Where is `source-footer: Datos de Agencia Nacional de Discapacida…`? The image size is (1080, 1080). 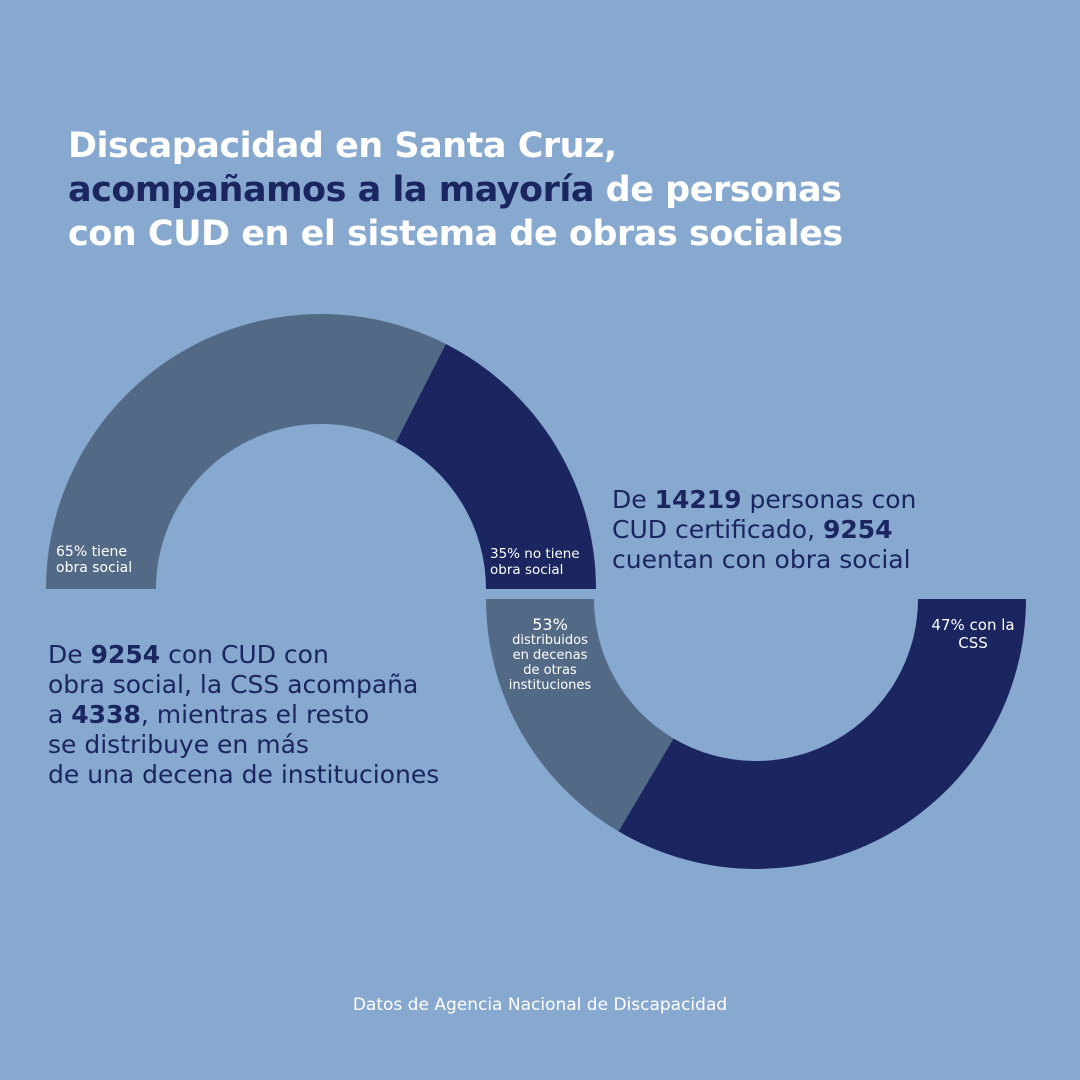 source-footer: Datos de Agencia Nacional de Discapacida… is located at coordinates (540, 1005).